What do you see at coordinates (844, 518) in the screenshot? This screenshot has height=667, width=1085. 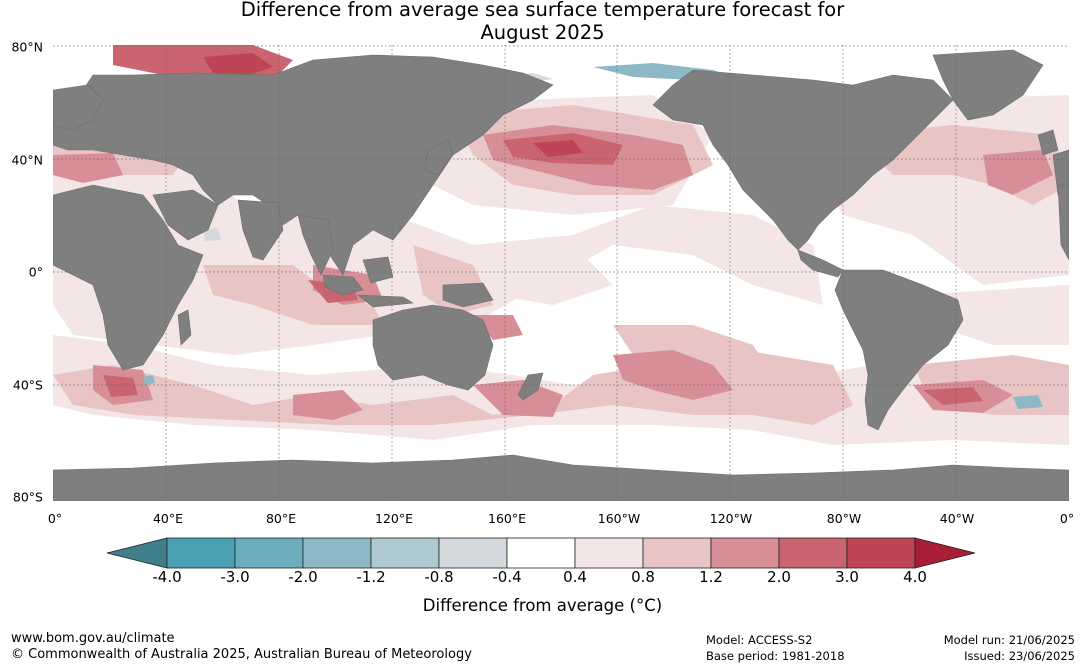 I see `lon-label-80w: 80°W` at bounding box center [844, 518].